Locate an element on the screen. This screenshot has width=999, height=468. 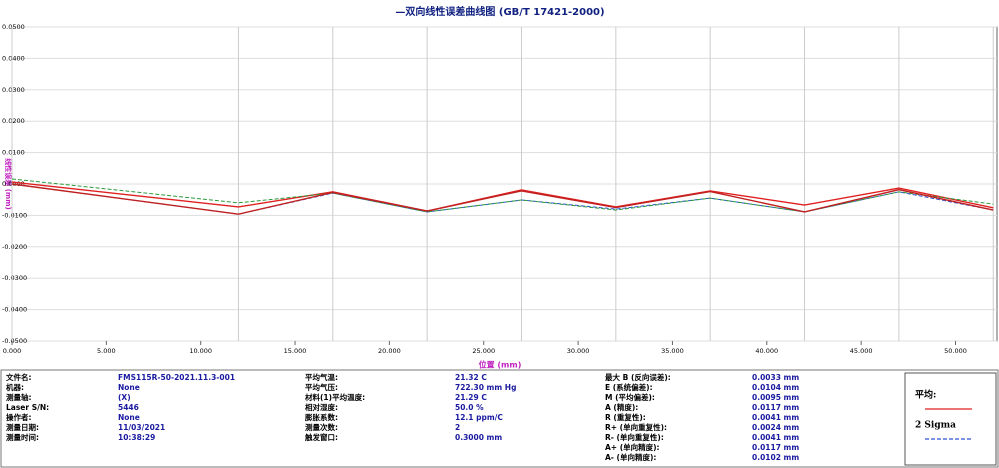
y-axis-label: 线性误差 (mm) is located at coordinates (8, 183).